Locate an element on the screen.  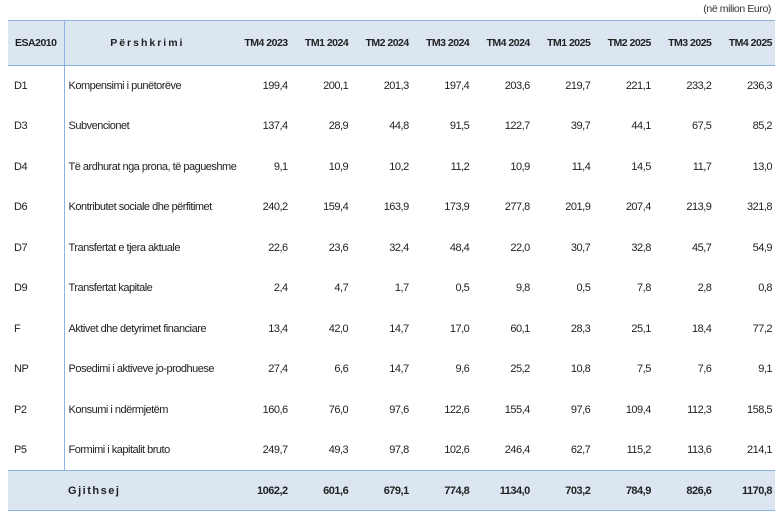
header-period: TM4 2025 is located at coordinates (744, 43).